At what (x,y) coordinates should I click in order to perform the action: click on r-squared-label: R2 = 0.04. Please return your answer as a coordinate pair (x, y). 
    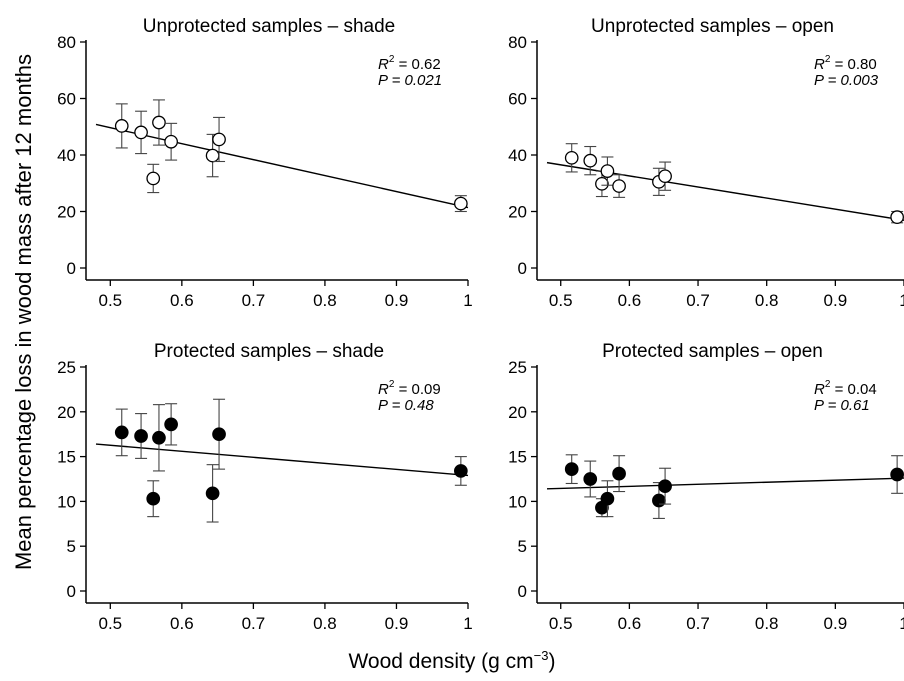
    Looking at the image, I should click on (845, 388).